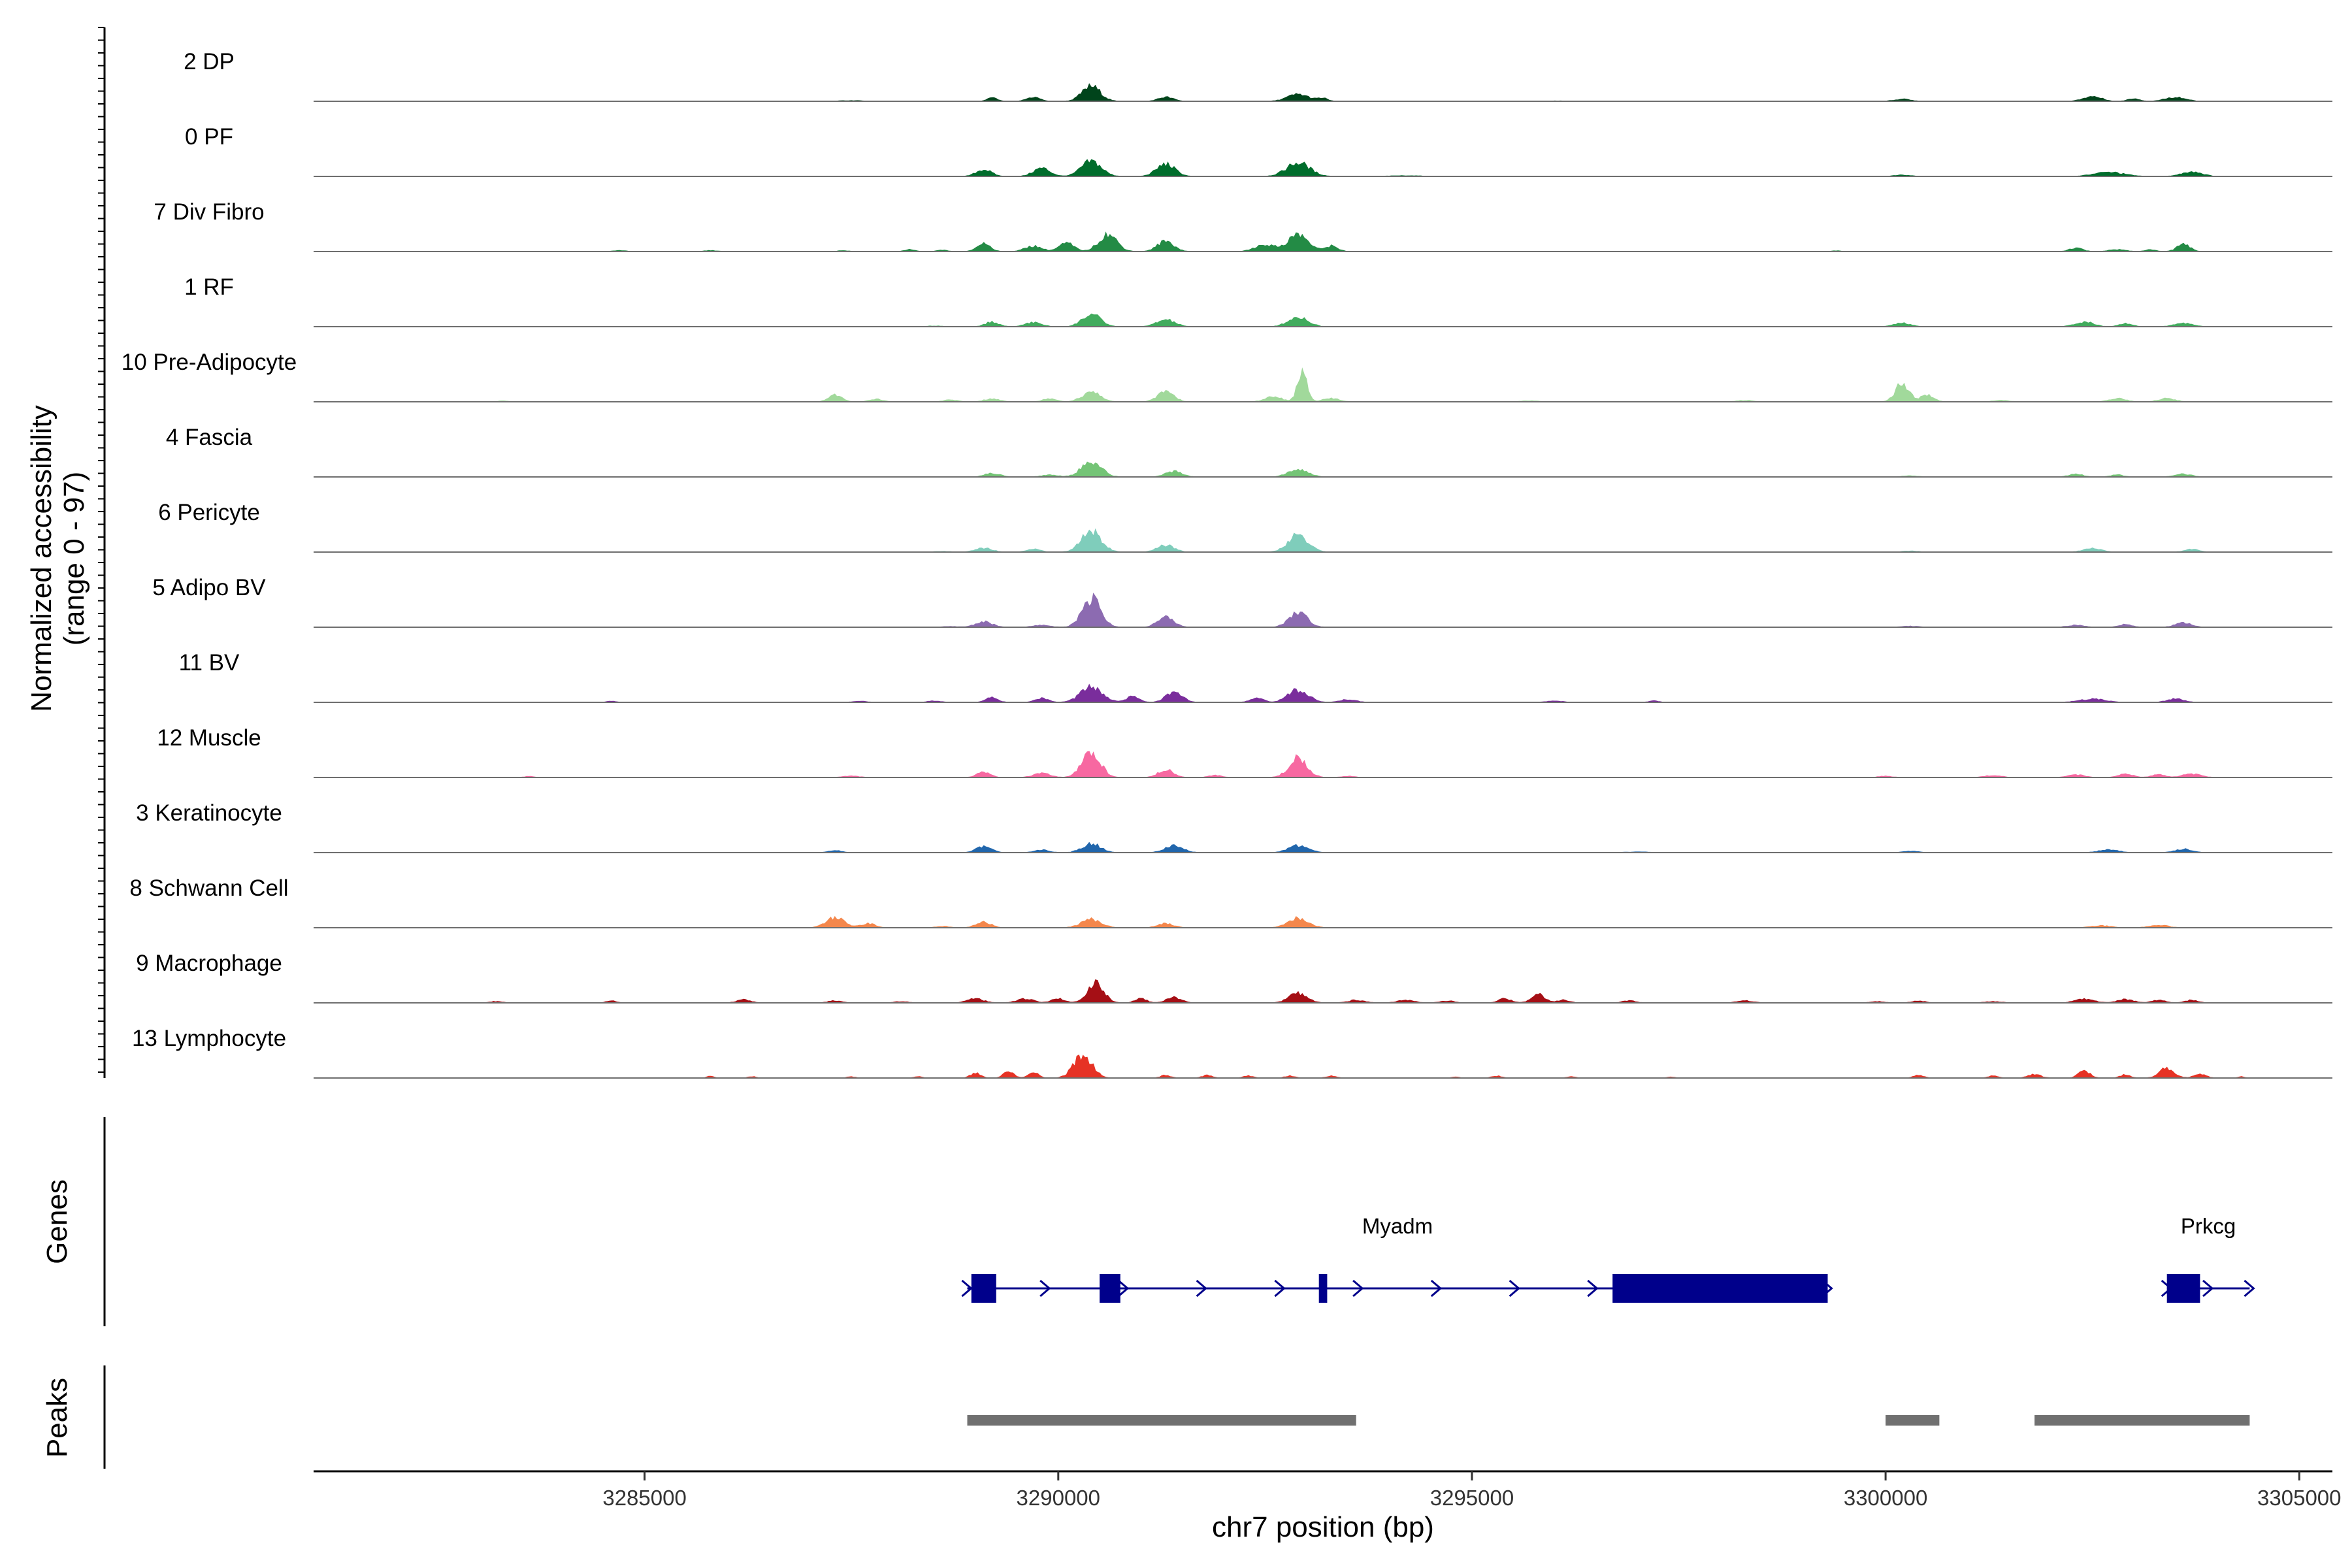  Describe the element at coordinates (1232, 1052) in the screenshot. I see `track-13: 13 Lymphocyte` at that location.